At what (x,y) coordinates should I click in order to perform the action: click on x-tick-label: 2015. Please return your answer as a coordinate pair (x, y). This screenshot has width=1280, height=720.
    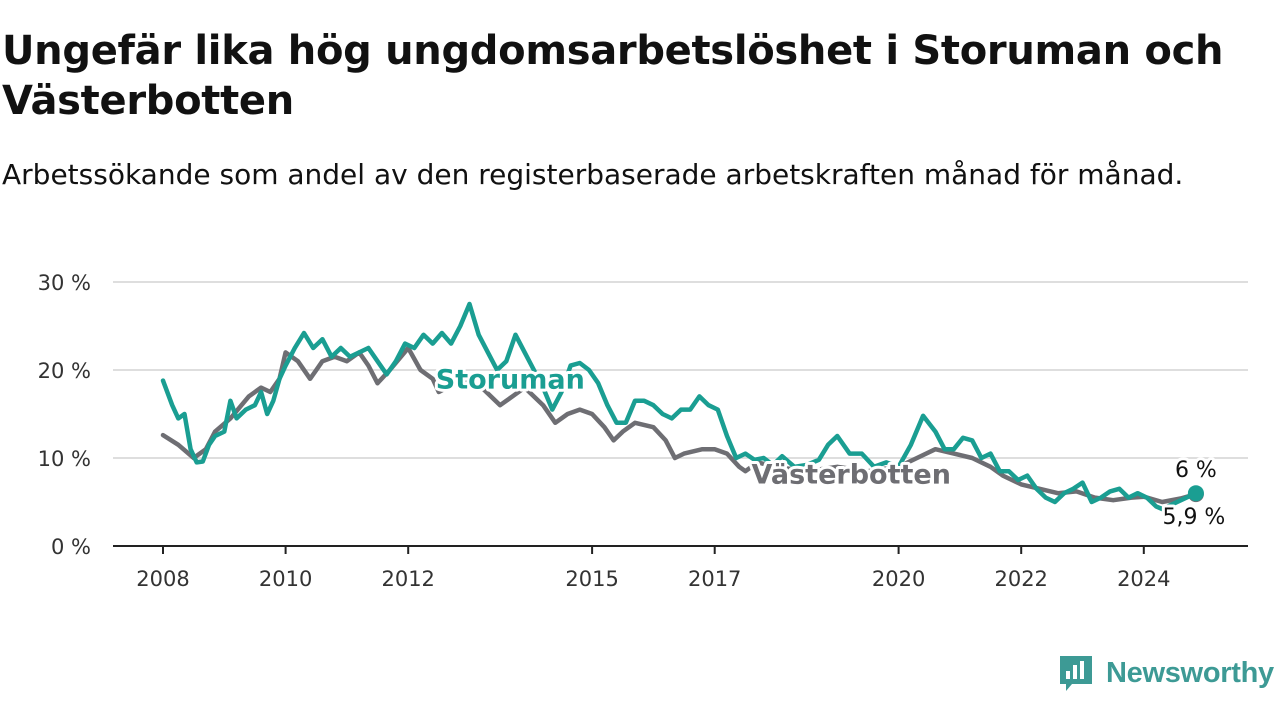
    Looking at the image, I should click on (591, 579).